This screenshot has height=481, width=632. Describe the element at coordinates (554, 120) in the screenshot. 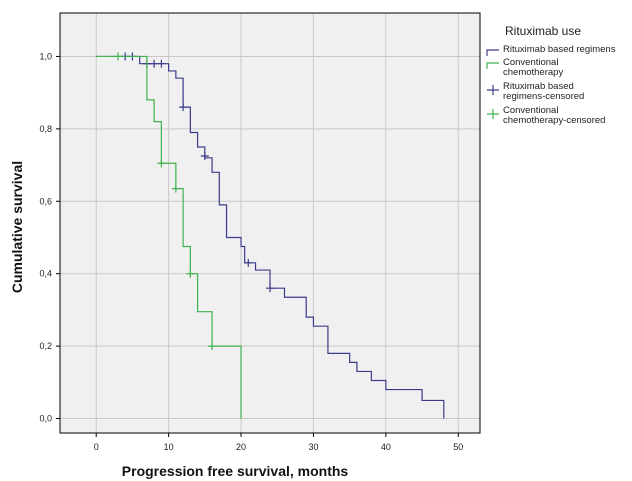

I see `legend-entry-label-line2: chemotherapy-censored` at that location.